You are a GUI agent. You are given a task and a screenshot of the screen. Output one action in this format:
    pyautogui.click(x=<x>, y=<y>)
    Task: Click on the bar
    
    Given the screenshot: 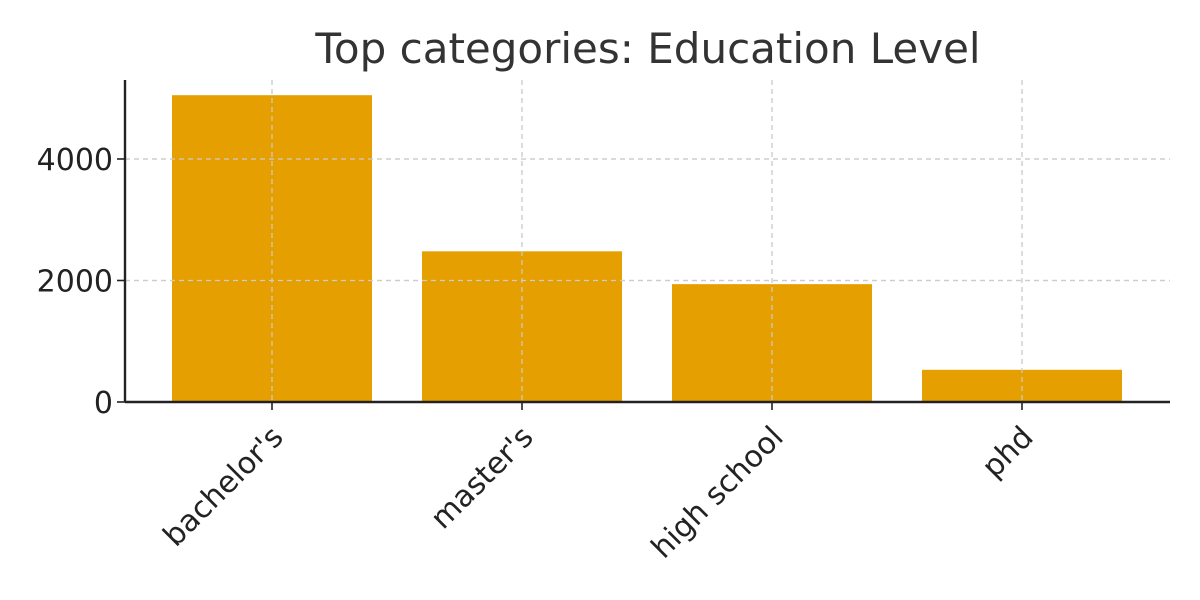 What is the action you would take?
    pyautogui.click(x=272, y=248)
    